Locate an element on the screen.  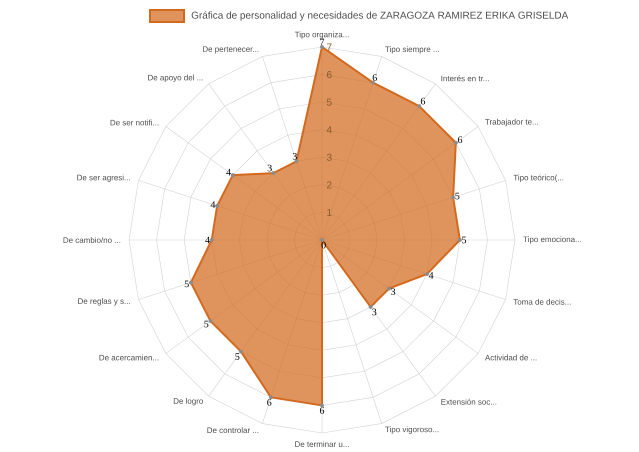
legend-label: Gráfica de personalidad y necesidades de ZARAGOZA RAMIREZ ERIKA GRISELDA is located at coordinates (380, 16).